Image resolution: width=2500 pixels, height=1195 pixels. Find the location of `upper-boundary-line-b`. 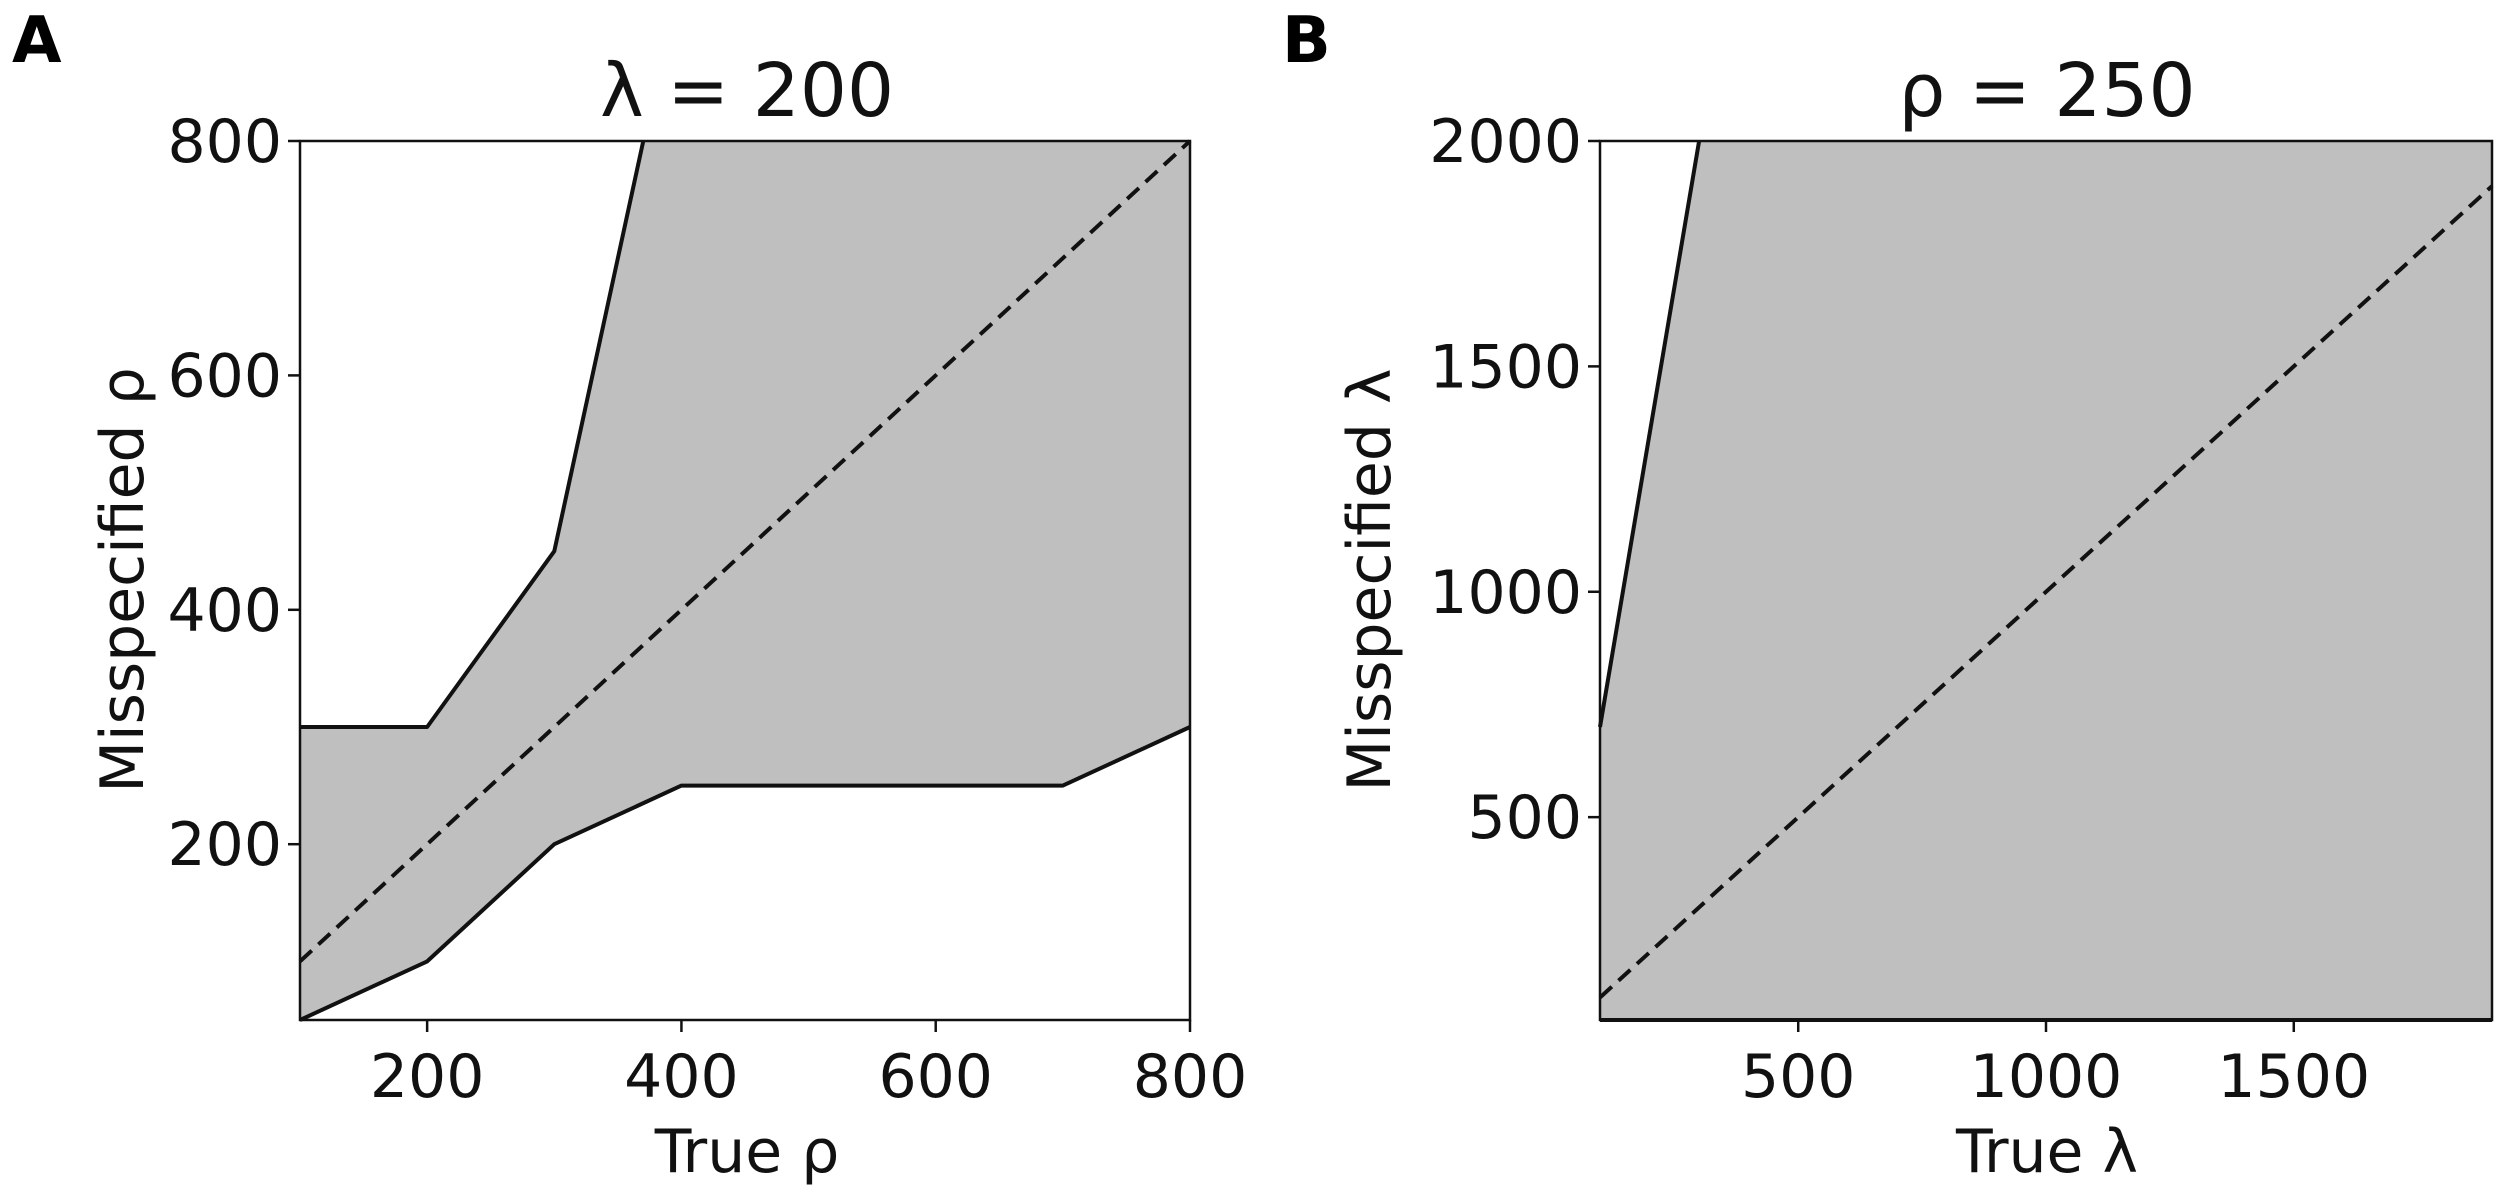

upper-boundary-line-b is located at coordinates (1650, 434).